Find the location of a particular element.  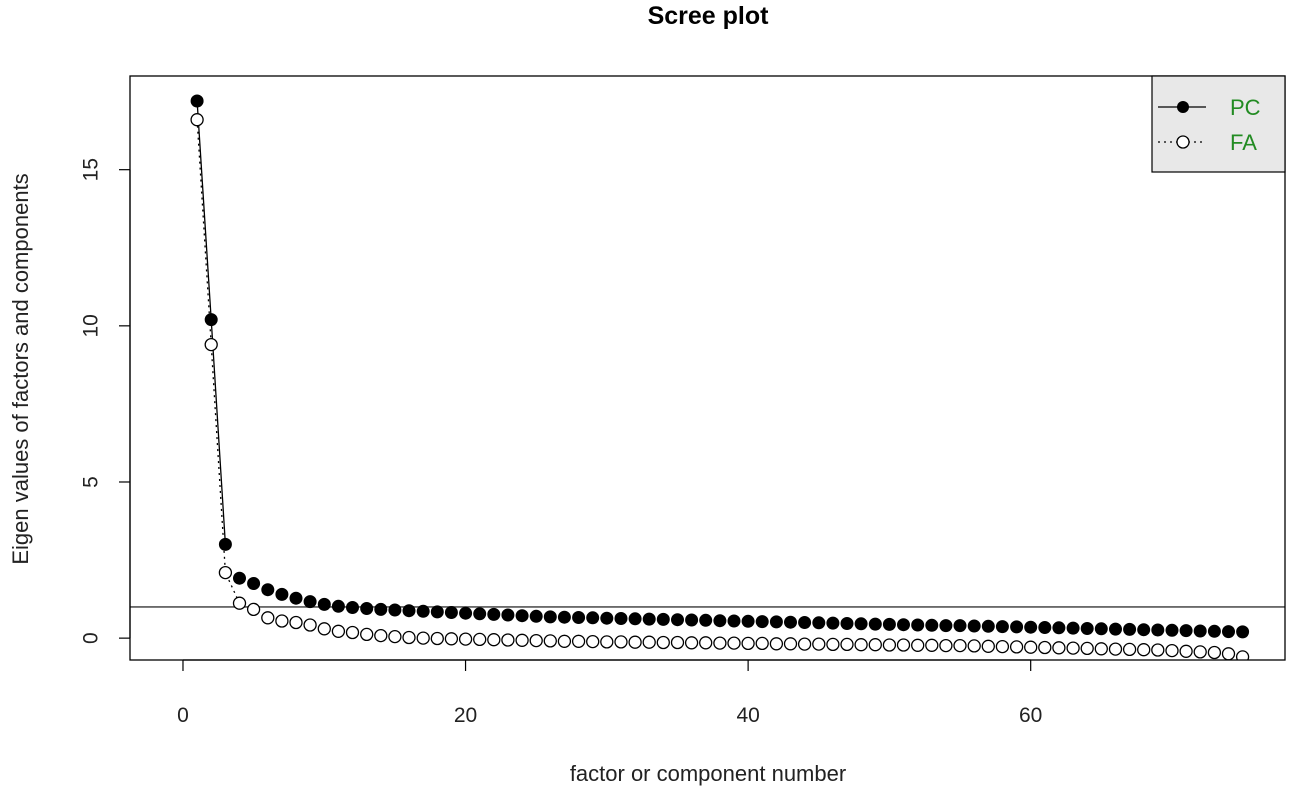

x-tick-label: 60 is located at coordinates (1030, 715).